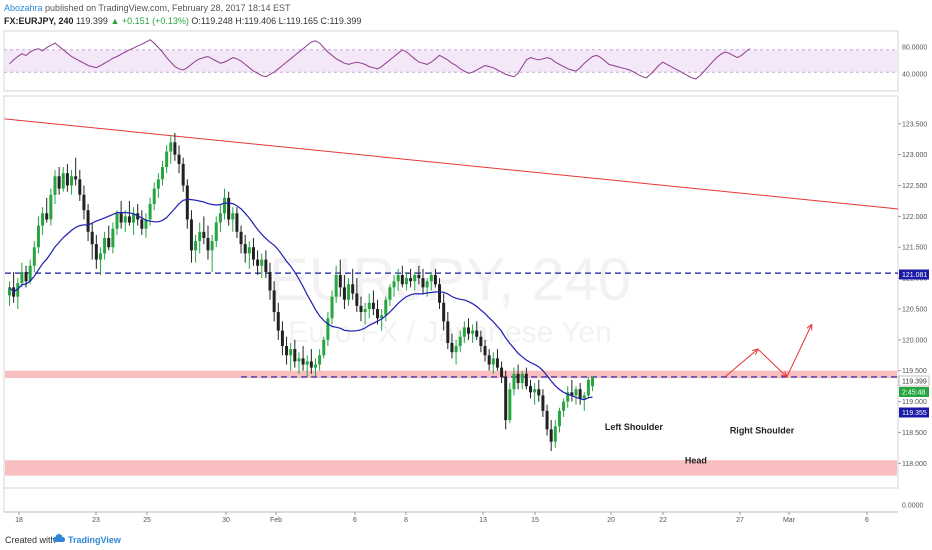 Image resolution: width=932 pixels, height=550 pixels. What do you see at coordinates (92, 21) in the screenshot?
I see `last-price: 119.399` at bounding box center [92, 21].